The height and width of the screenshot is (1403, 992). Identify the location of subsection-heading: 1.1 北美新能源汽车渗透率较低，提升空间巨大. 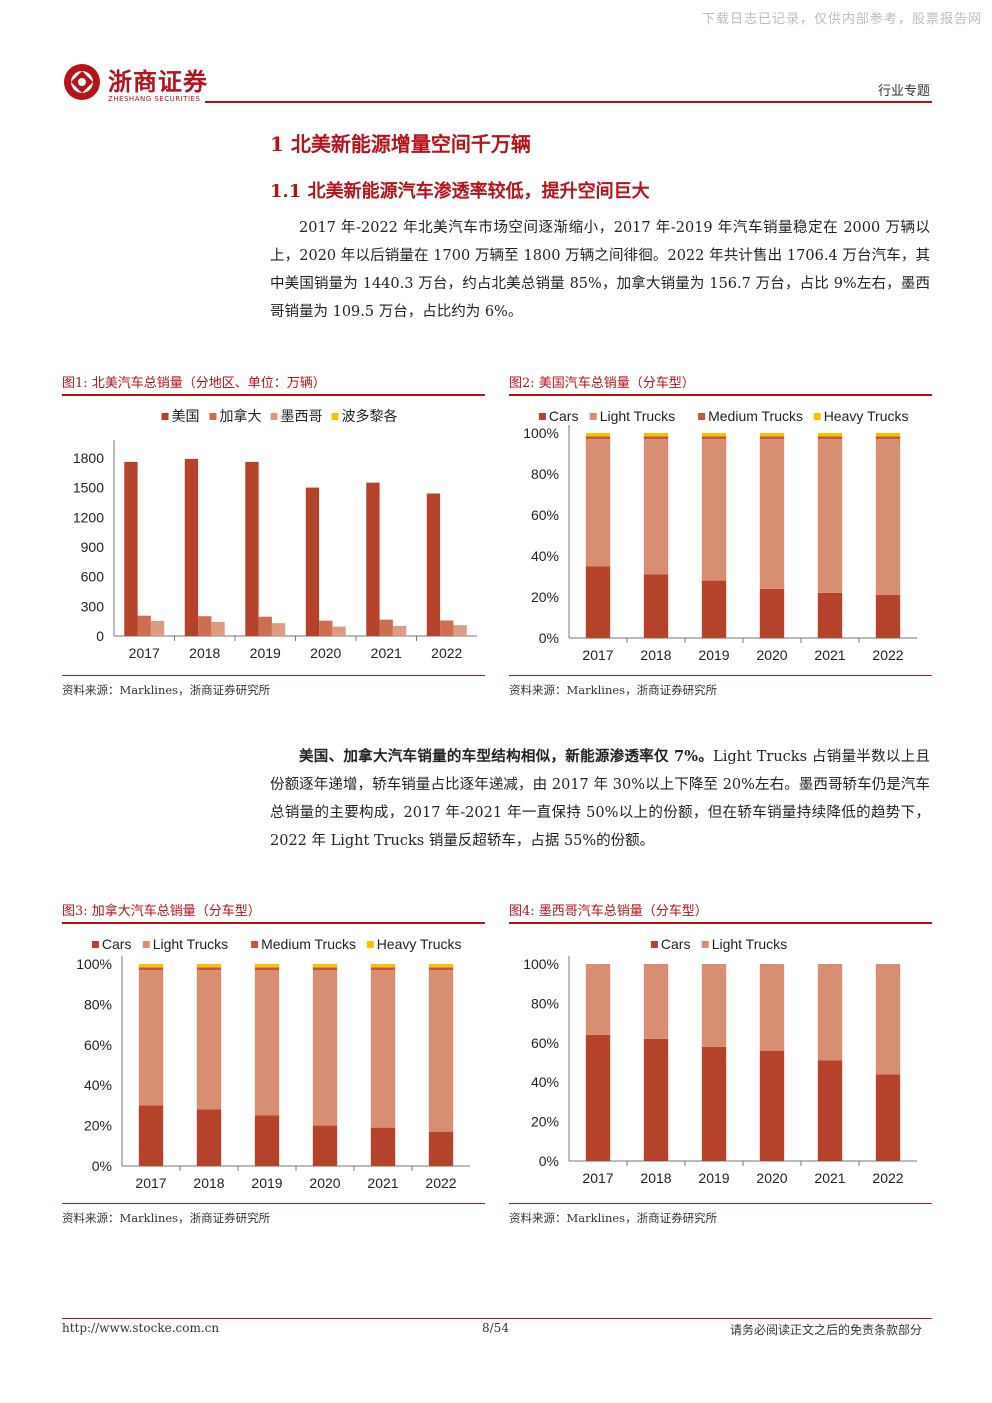
(460, 191).